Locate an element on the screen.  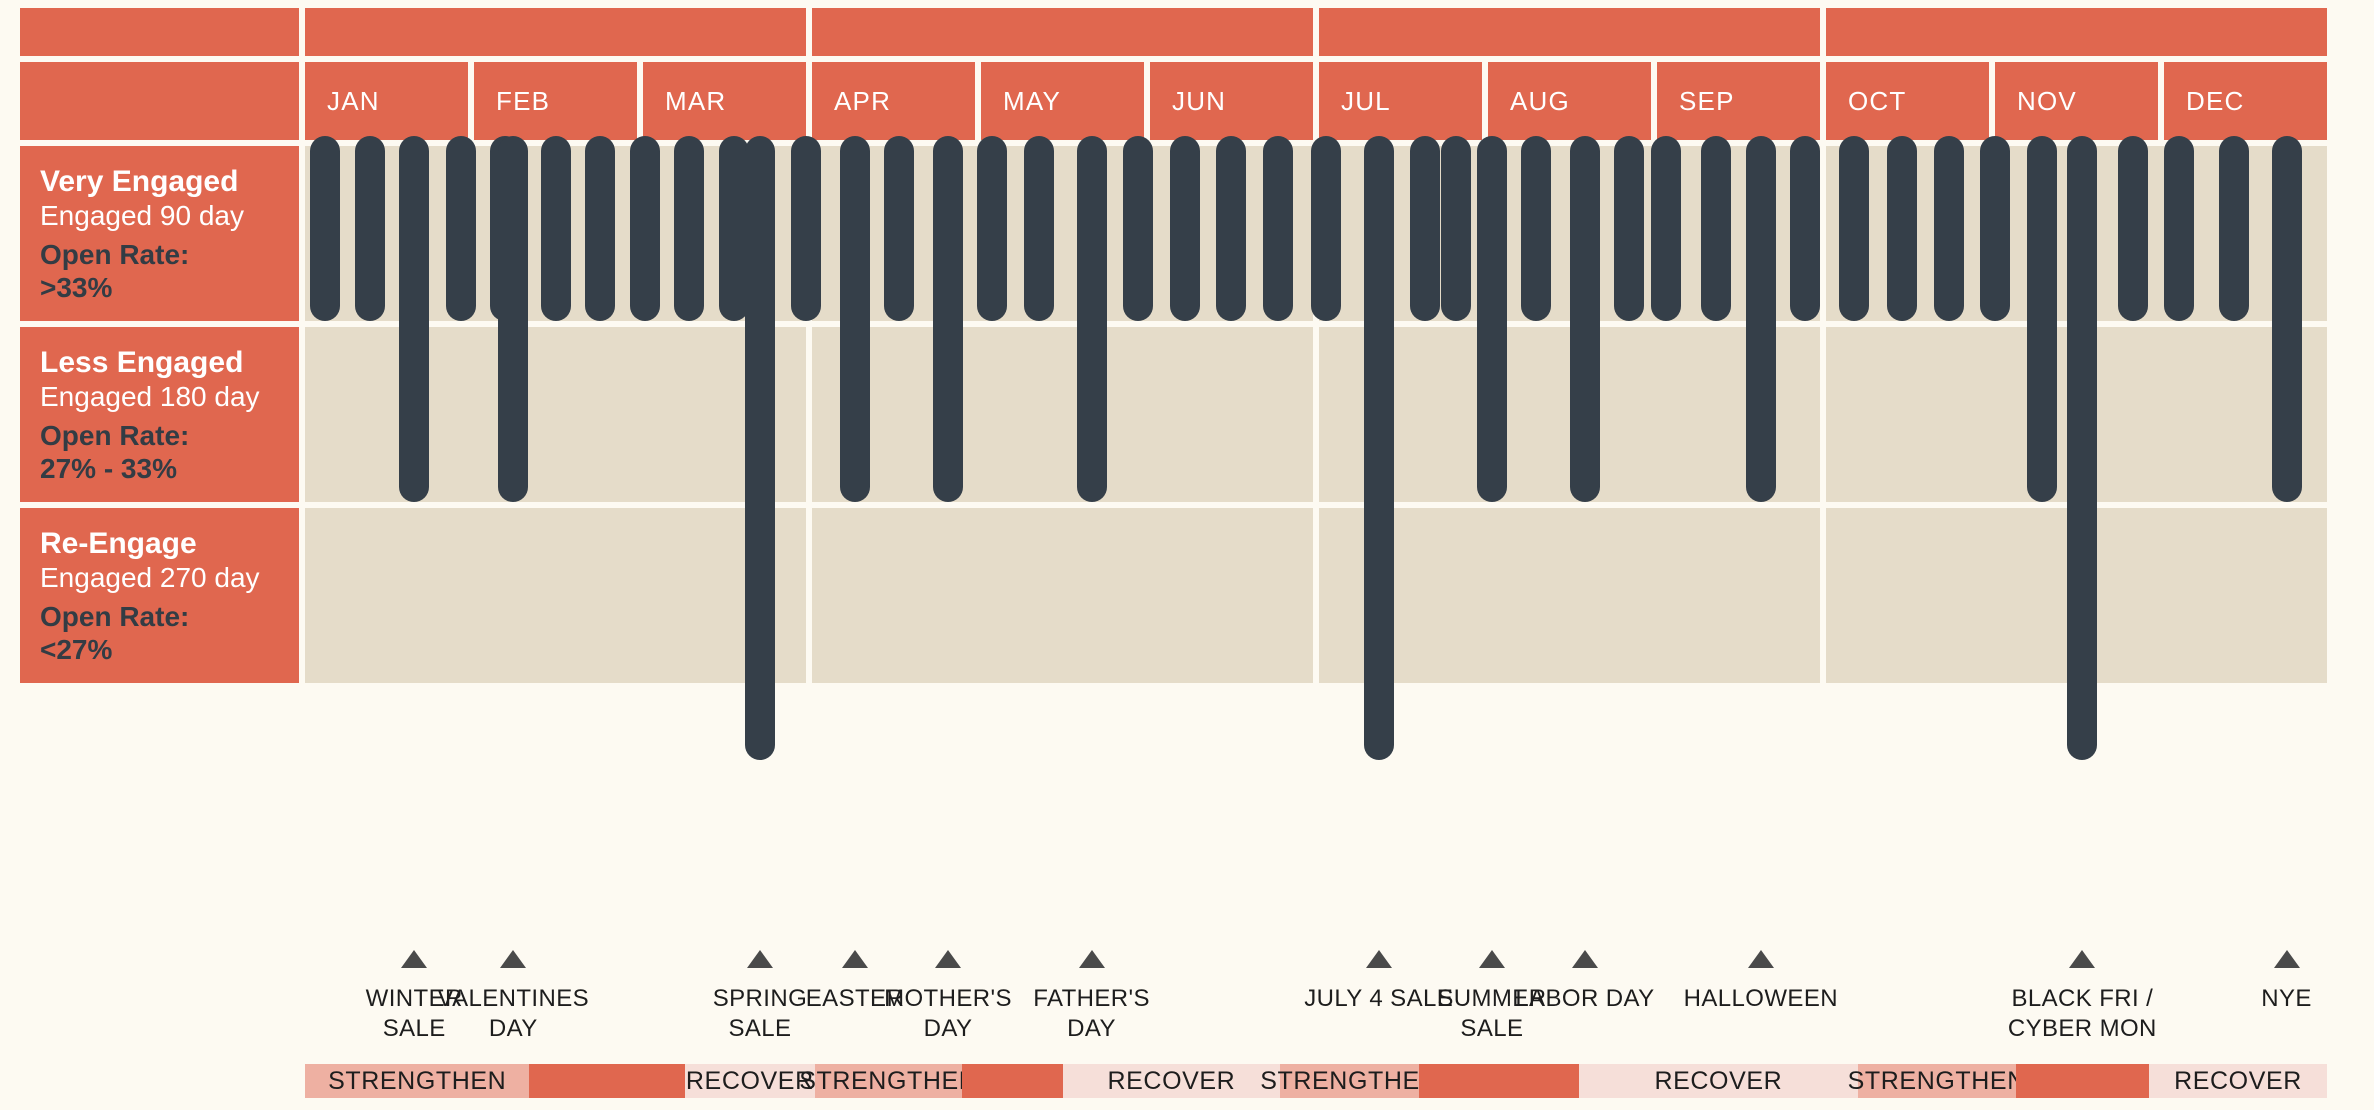
event-marker: WINTER SALE is located at coordinates (414, 997).